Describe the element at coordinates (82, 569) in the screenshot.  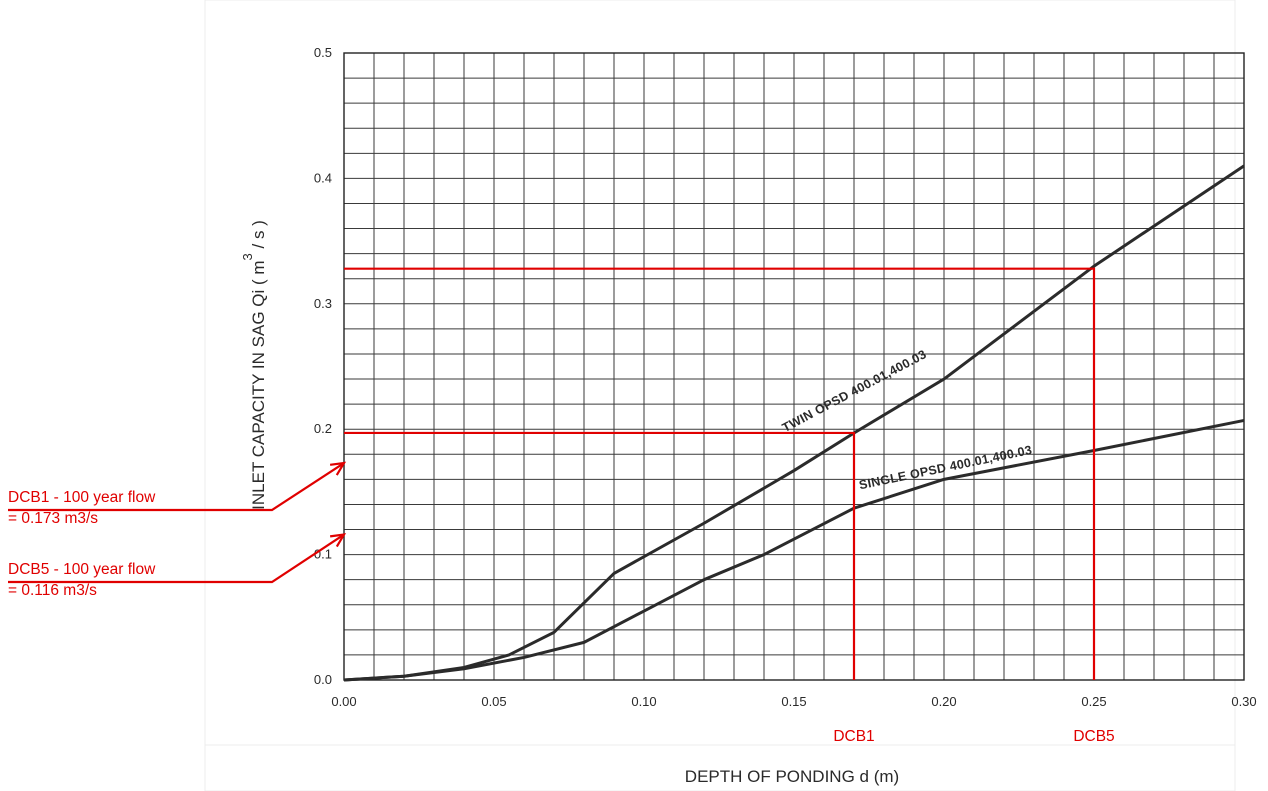
I see `annotation-line1: DCB5 - 100 year flow` at that location.